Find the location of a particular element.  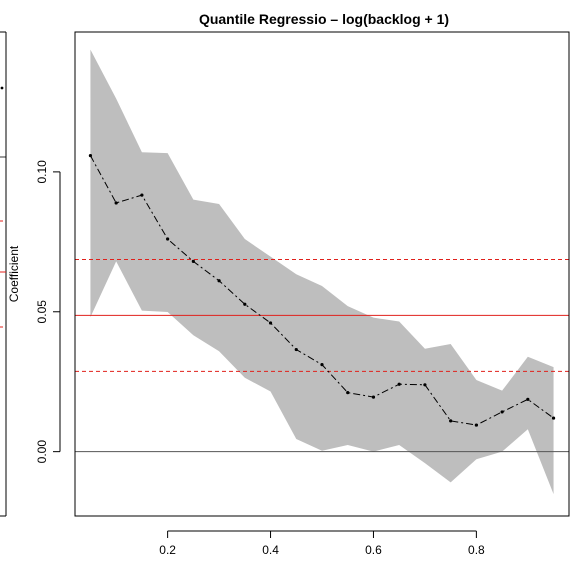

x-tick-label: 0.4 is located at coordinates (270, 550).